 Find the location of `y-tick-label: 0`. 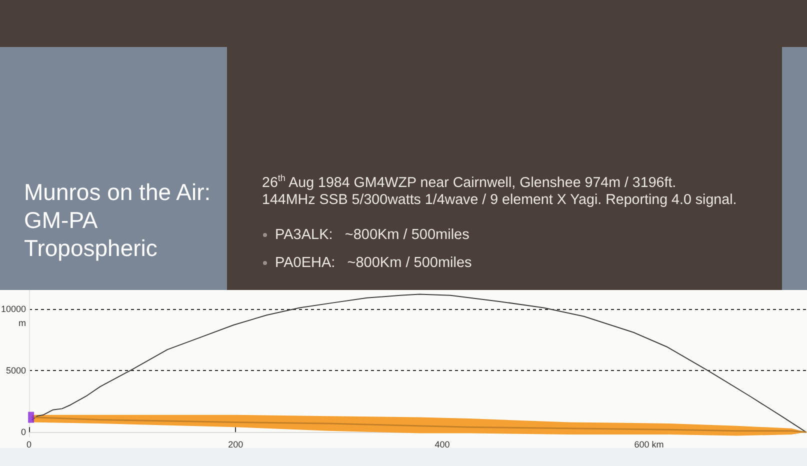

y-tick-label: 0 is located at coordinates (23, 432).